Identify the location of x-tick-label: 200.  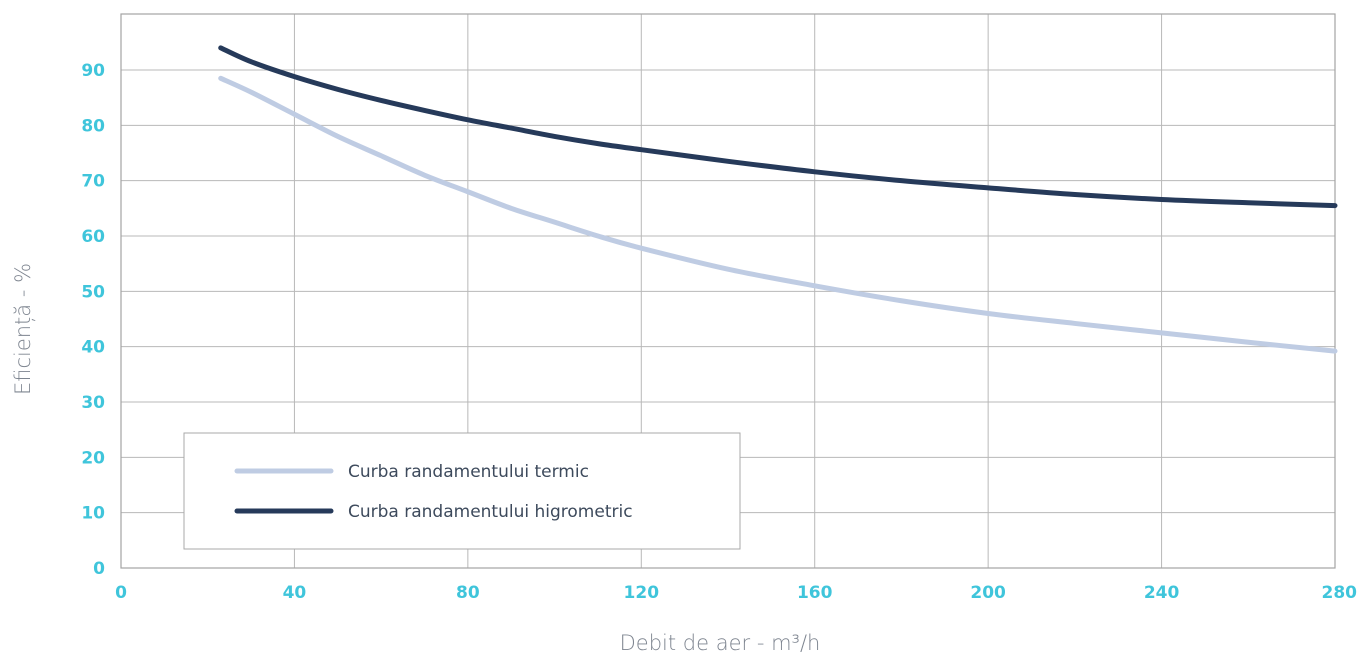
(988, 593).